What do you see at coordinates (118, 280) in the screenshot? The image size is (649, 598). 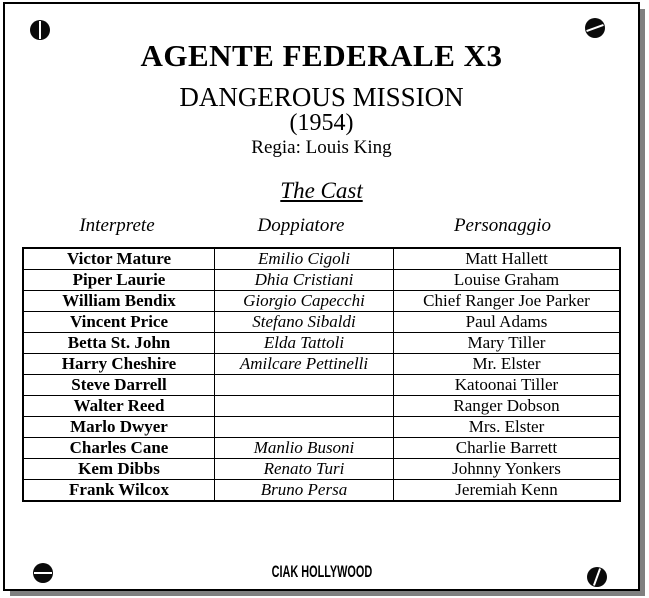 I see `cell-interprete: Piper Laurie` at bounding box center [118, 280].